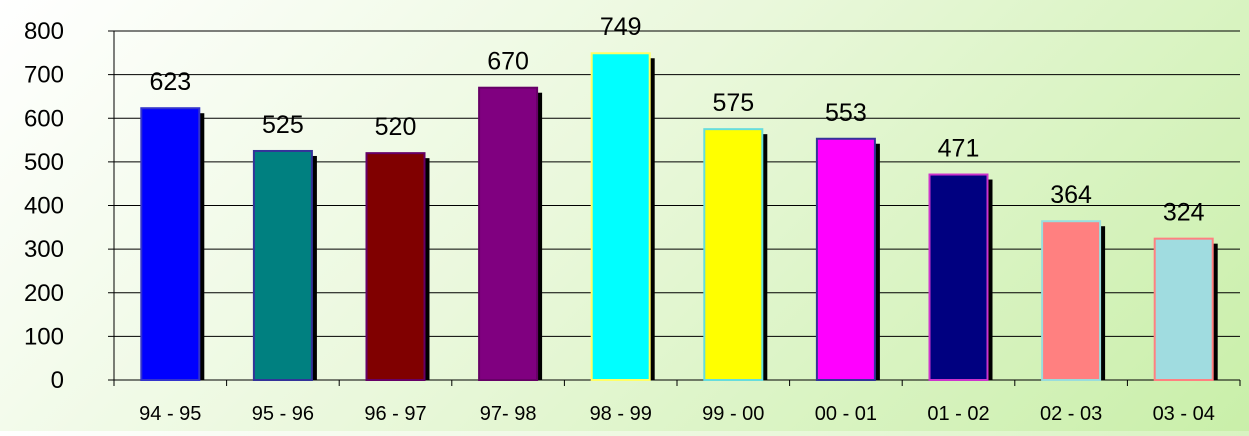  I want to click on data-label: 623, so click(170, 82).